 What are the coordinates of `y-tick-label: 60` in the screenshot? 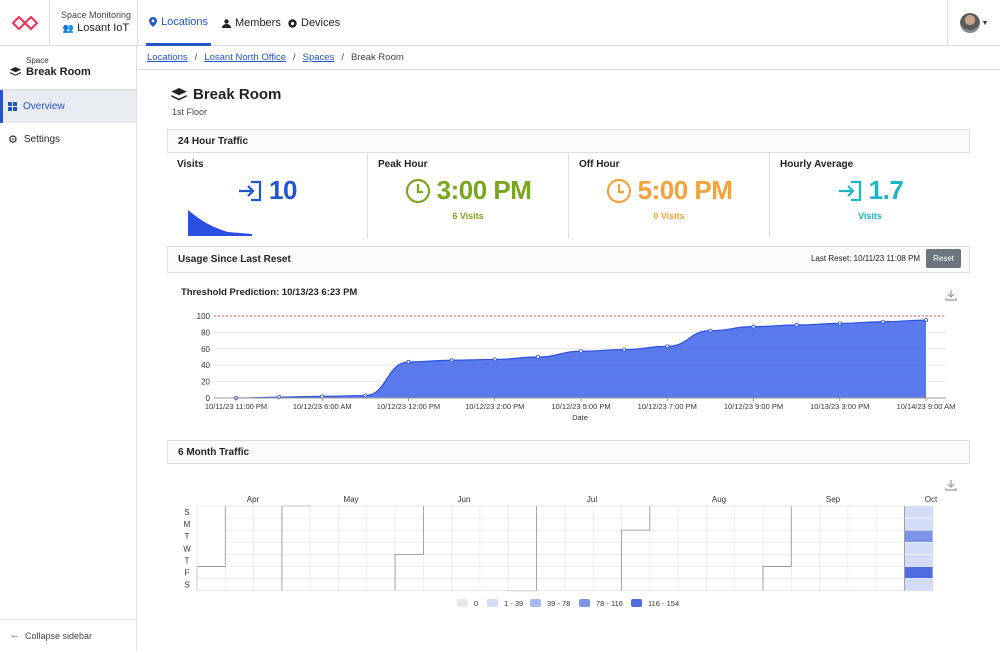 It's located at (205, 349).